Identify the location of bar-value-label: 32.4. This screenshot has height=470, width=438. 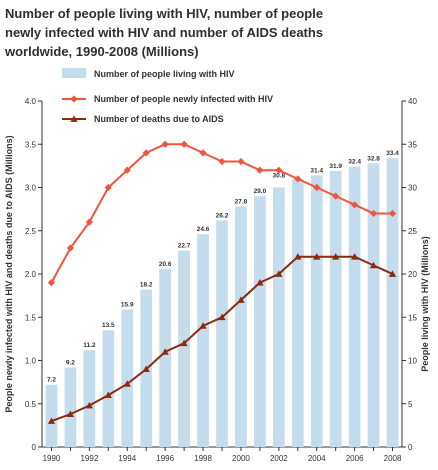
(354, 162).